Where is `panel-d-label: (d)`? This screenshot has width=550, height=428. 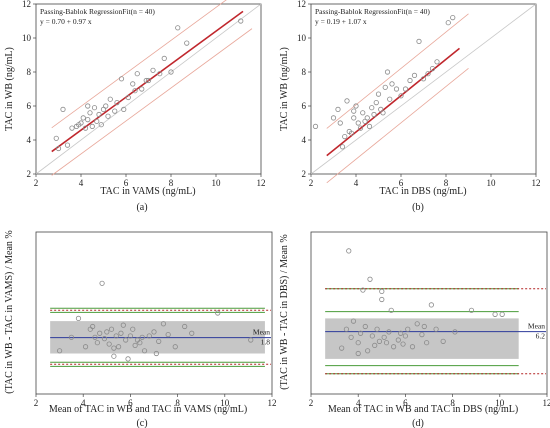
panel-d-label: (d) is located at coordinates (418, 423).